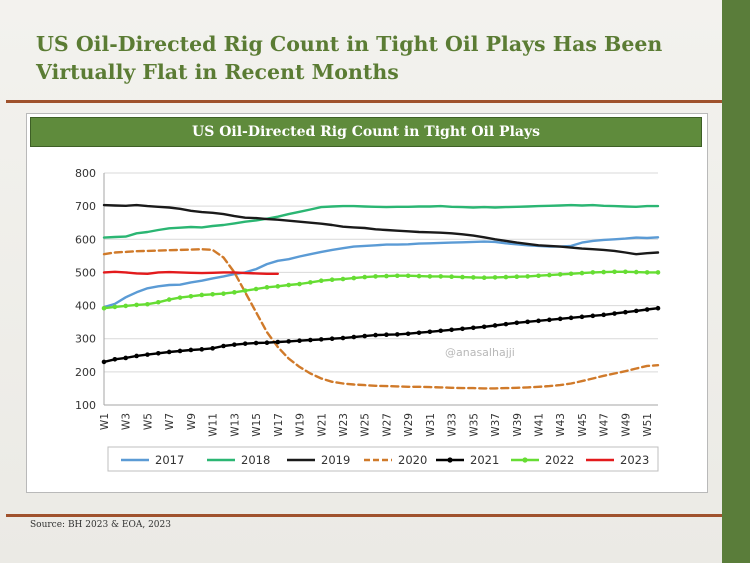  I want to click on x-tick-label: W25, so click(366, 425).